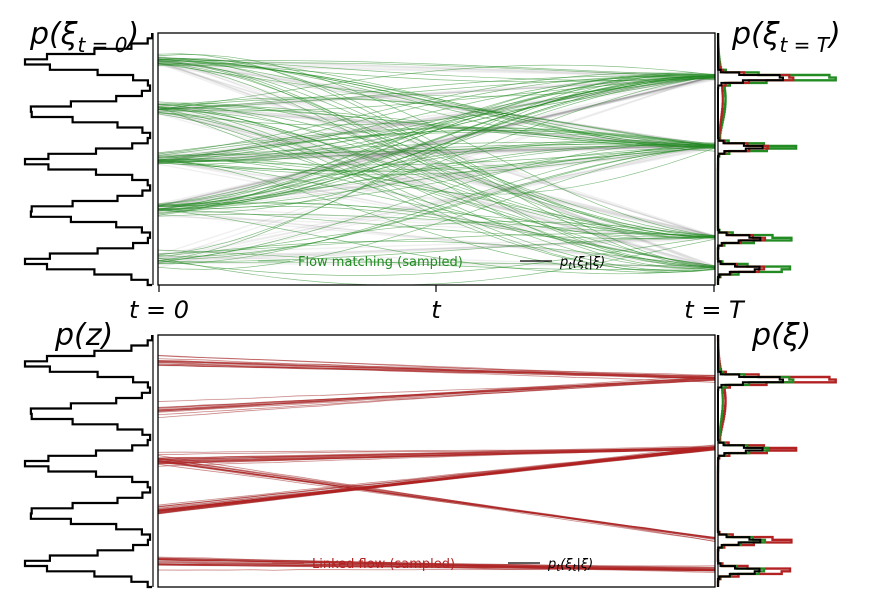  Describe the element at coordinates (786, 37) in the screenshot. I see `top-right-marginal-label: p(ξt = T)` at that location.